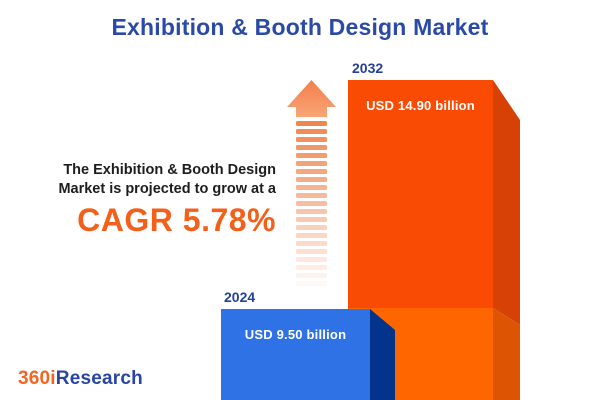 The width and height of the screenshot is (600, 400). I want to click on arrow-head, so click(311, 98).